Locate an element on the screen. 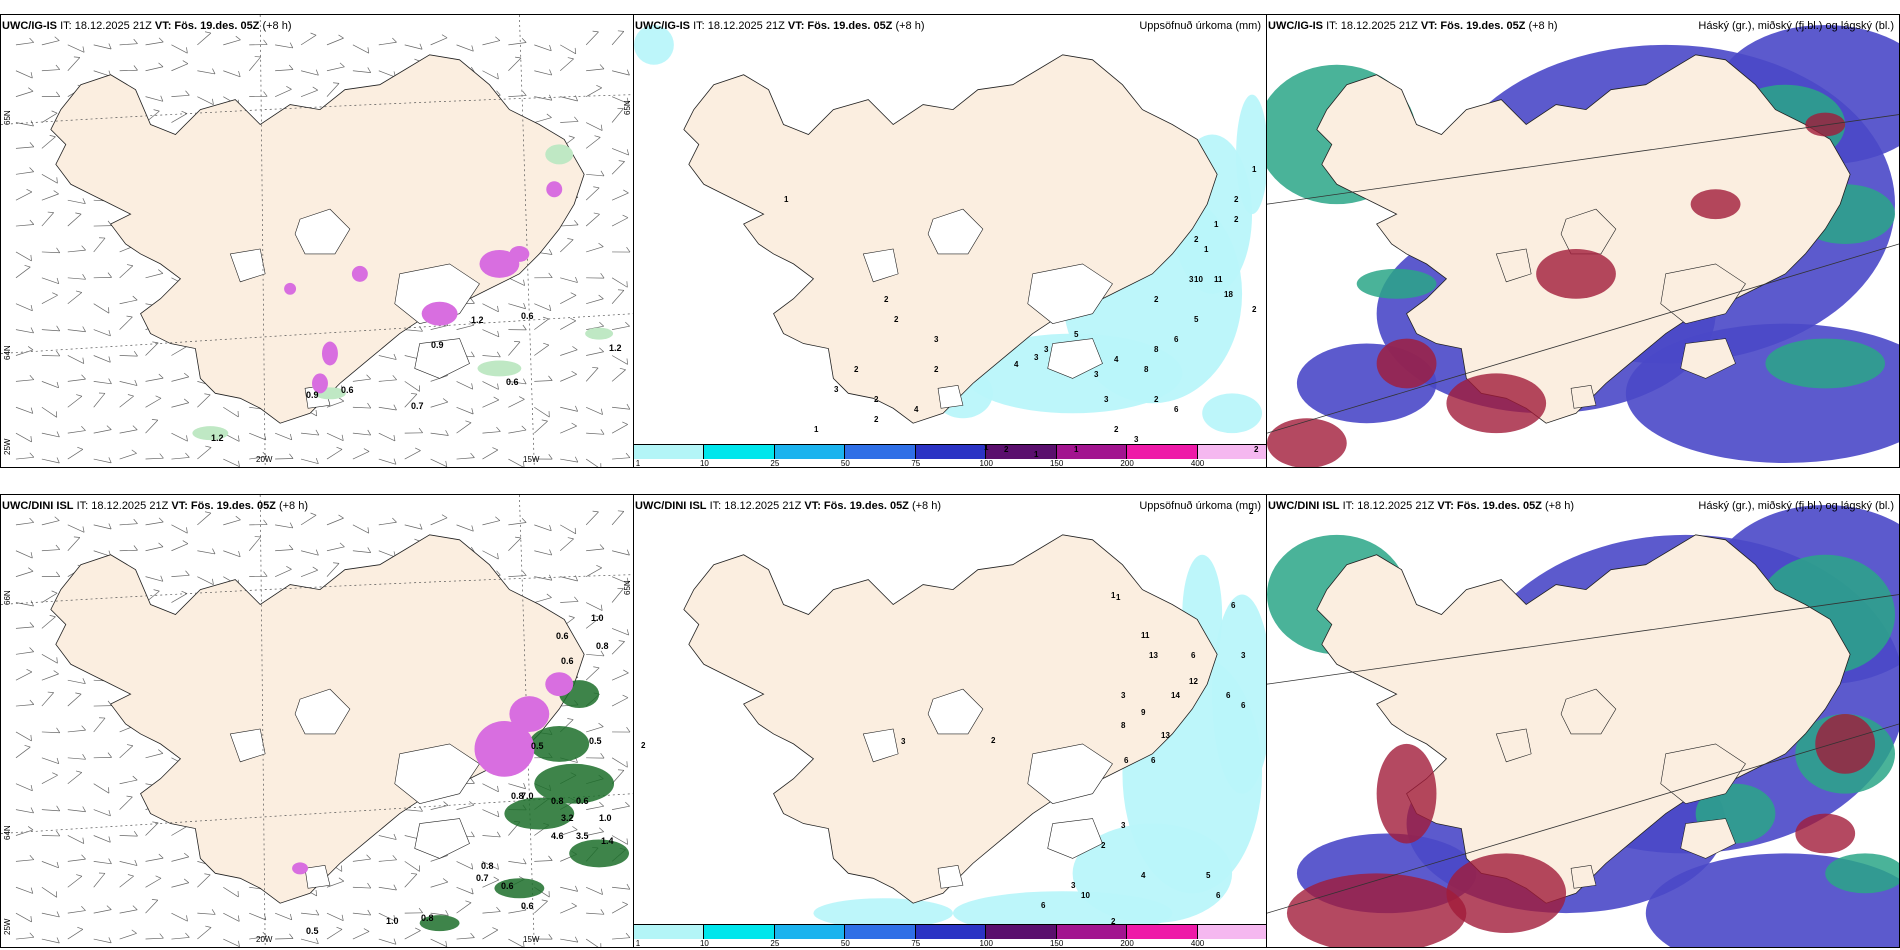 The width and height of the screenshot is (1900, 950). value-label: 4 is located at coordinates (1143, 875).